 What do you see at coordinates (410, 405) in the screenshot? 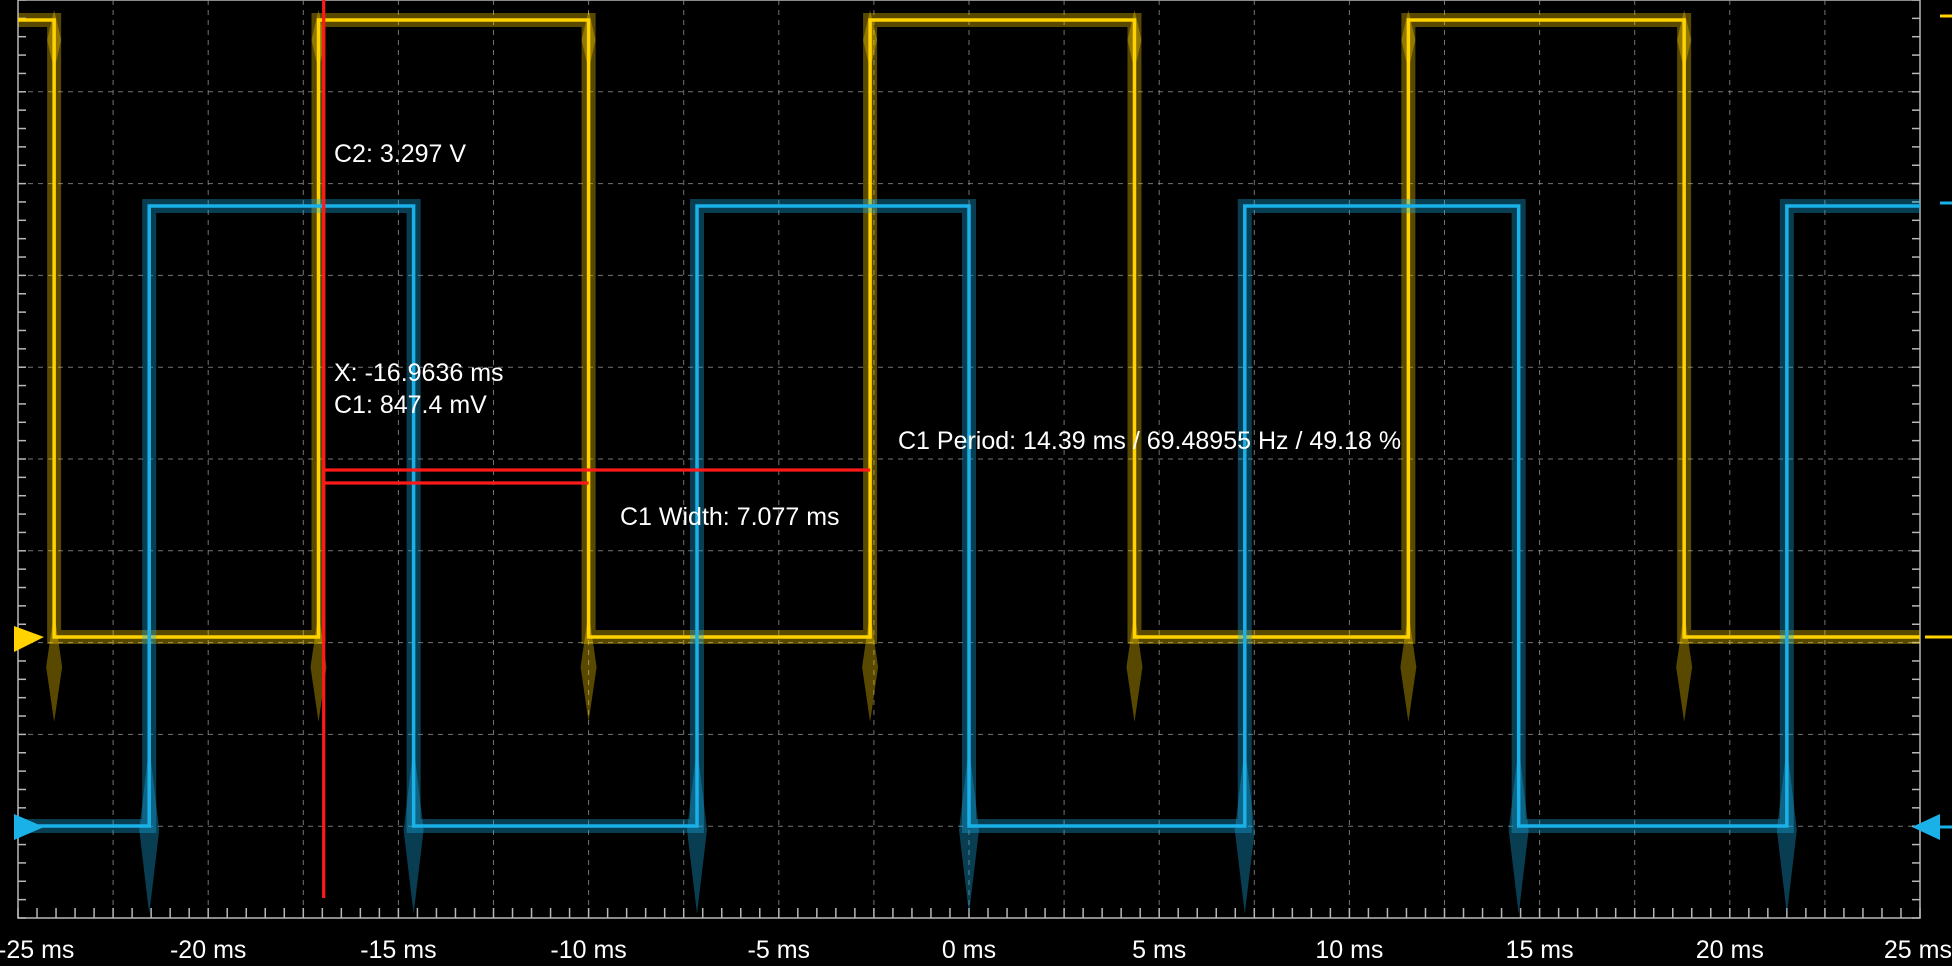
I see `c1-voltage-readout: C1: 847.4 mV` at bounding box center [410, 405].